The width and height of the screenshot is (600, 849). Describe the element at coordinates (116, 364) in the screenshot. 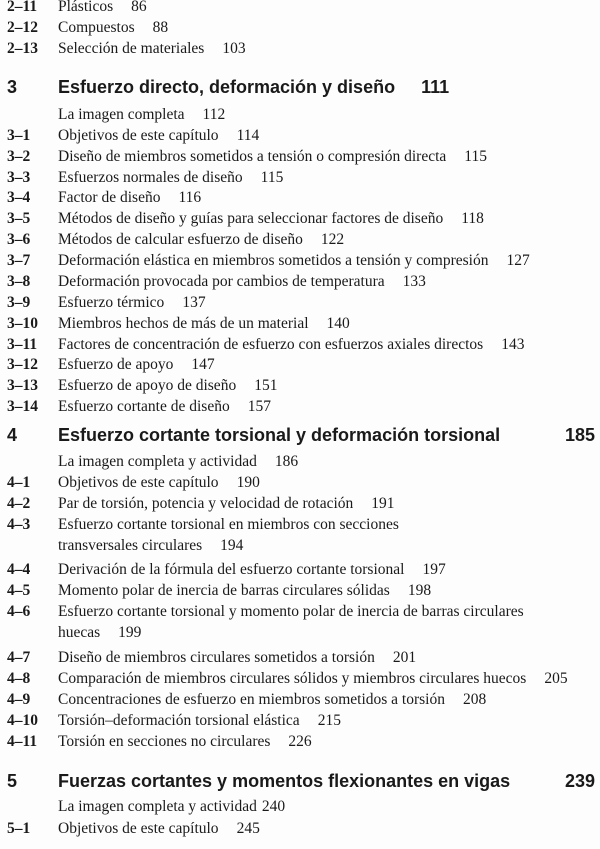

I see `section-title-text: Esfuerzo de apoyo` at that location.